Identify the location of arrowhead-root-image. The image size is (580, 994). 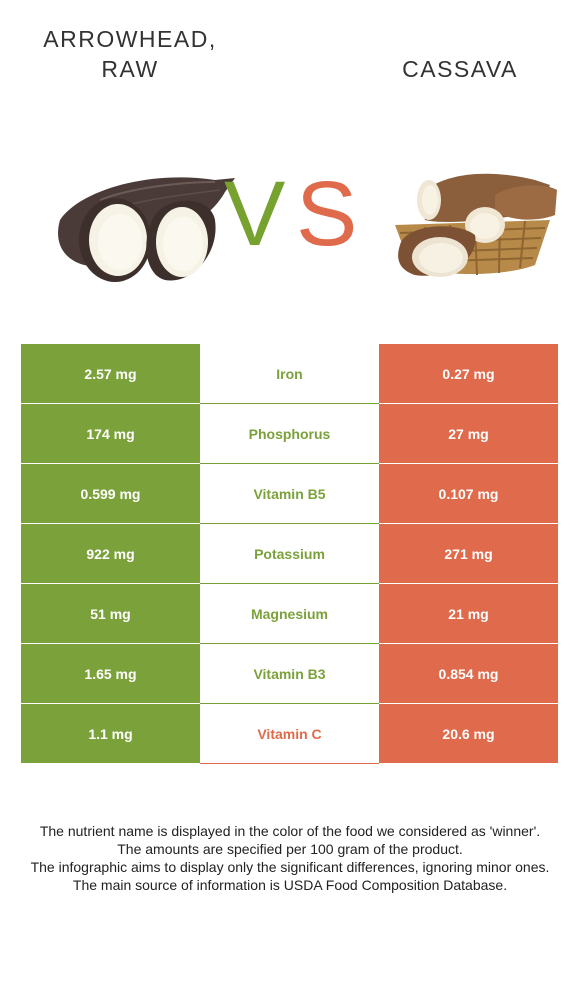
(146, 229).